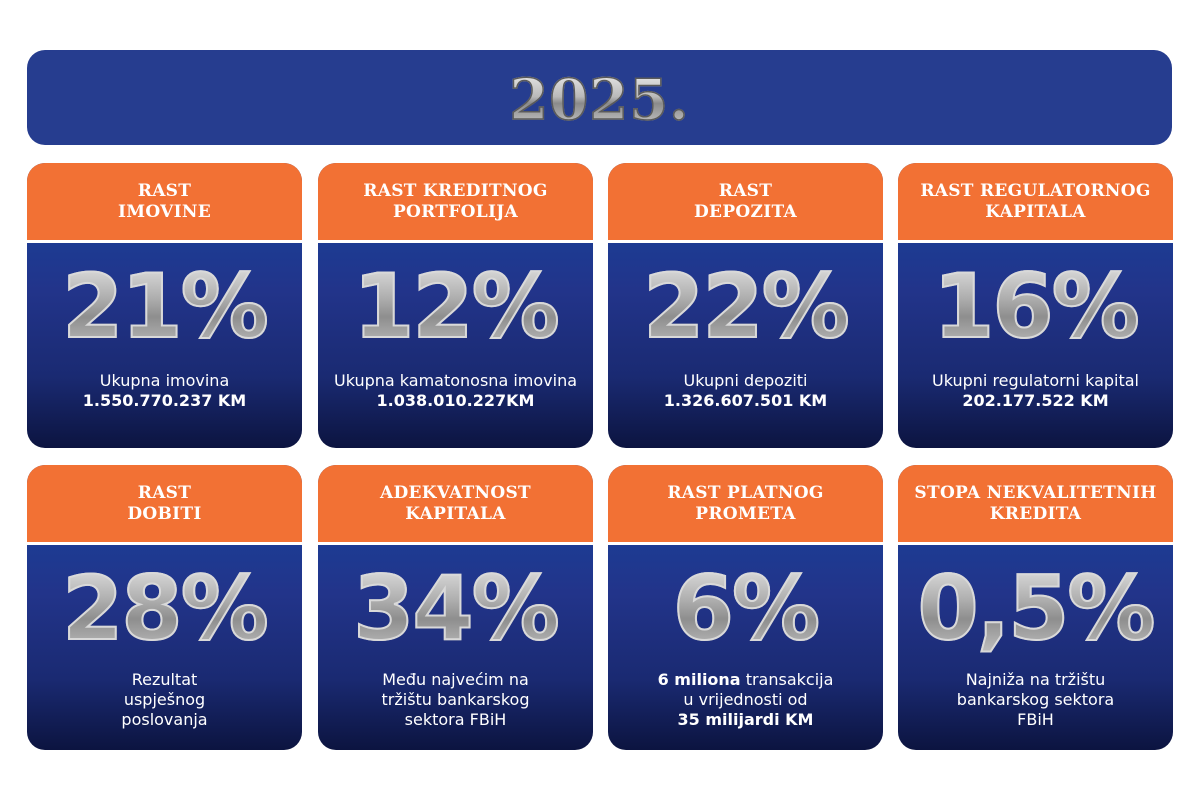  Describe the element at coordinates (455, 719) in the screenshot. I see `desc-line: sektora FBiH` at that location.